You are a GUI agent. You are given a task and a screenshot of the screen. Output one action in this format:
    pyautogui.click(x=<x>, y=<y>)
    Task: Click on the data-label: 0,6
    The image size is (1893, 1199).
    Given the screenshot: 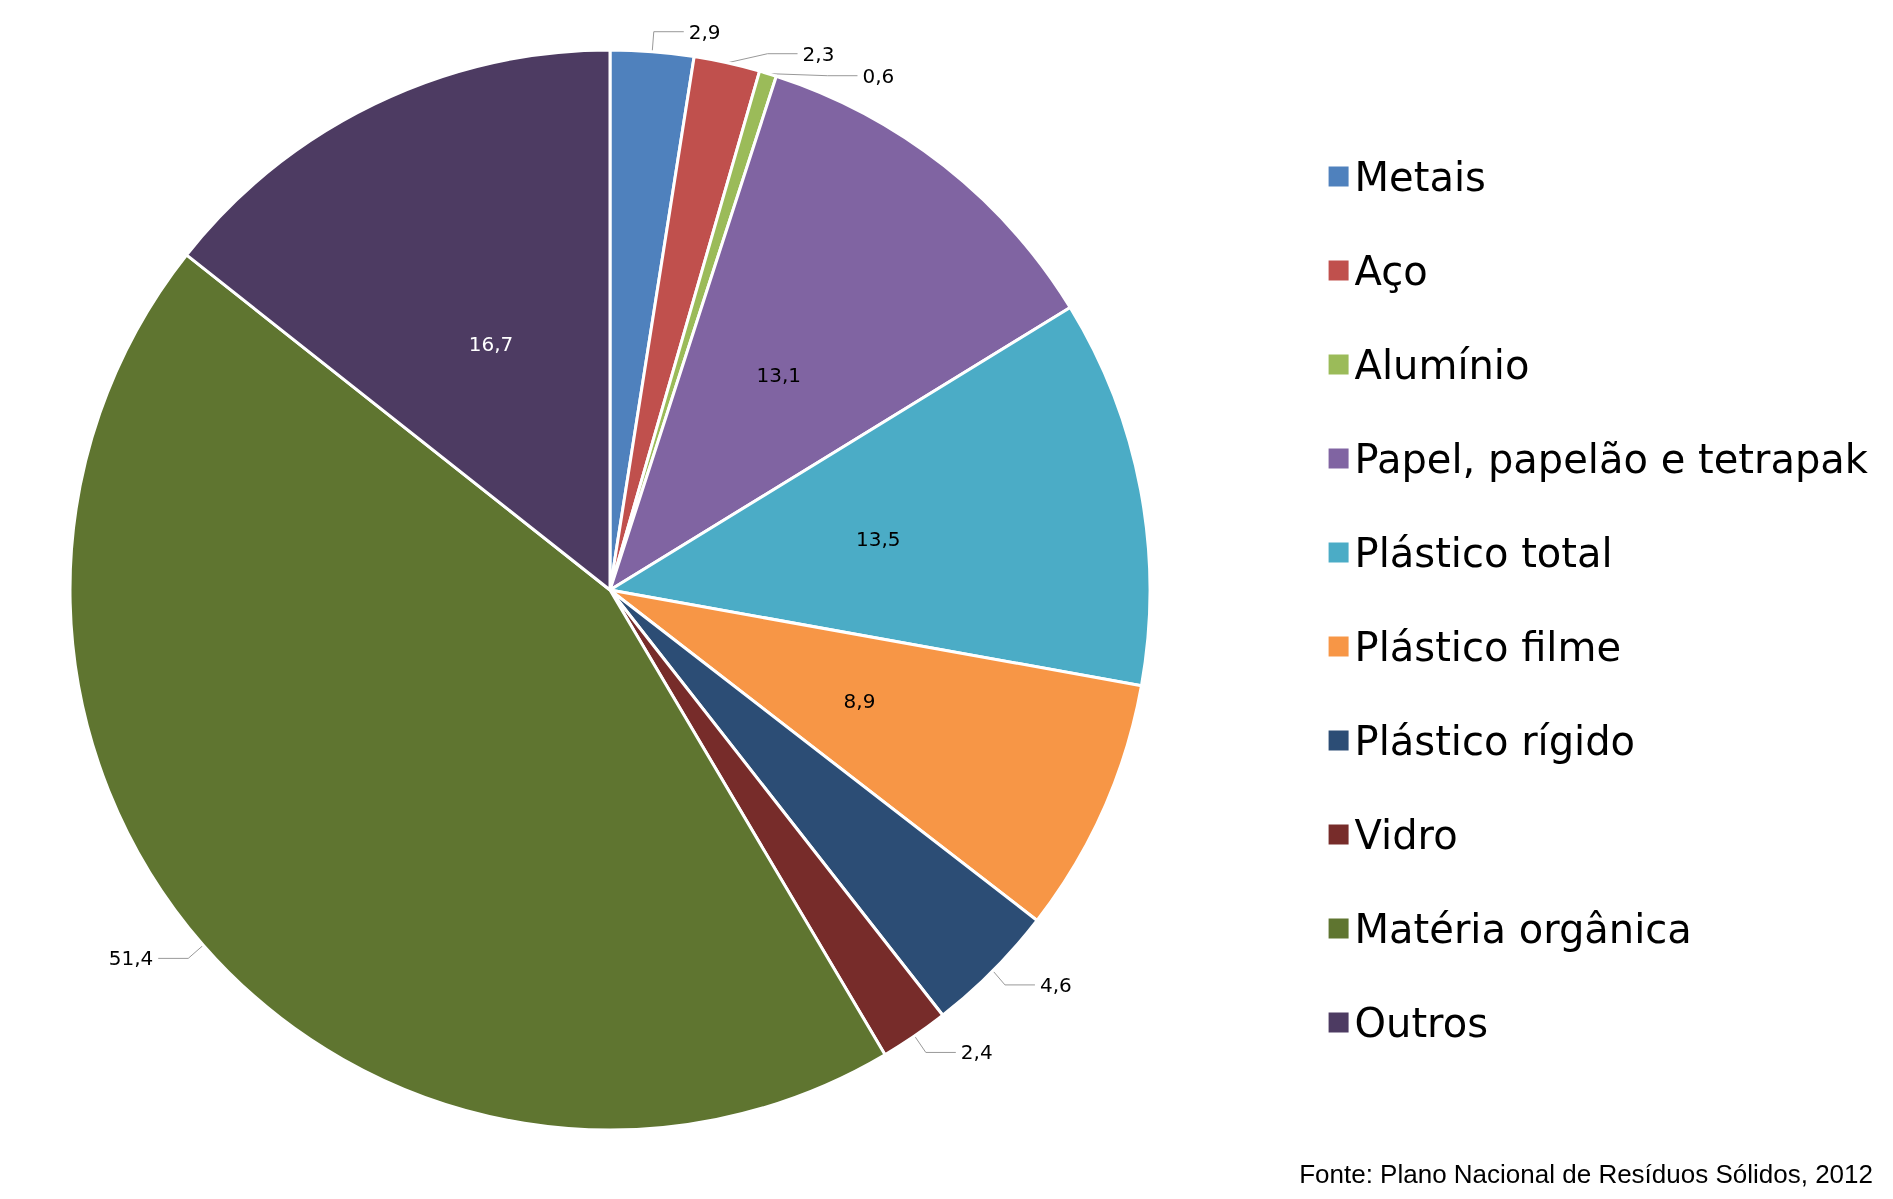 What is the action you would take?
    pyautogui.click(x=878, y=75)
    